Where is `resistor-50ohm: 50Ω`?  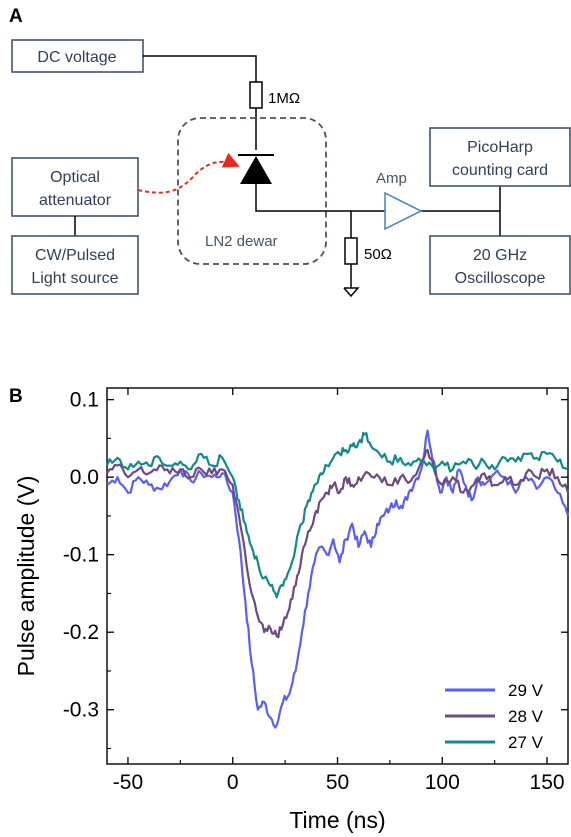 resistor-50ohm: 50Ω is located at coordinates (368, 251).